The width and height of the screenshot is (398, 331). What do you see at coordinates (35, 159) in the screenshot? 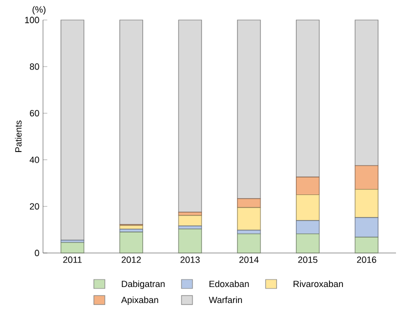
I see `y-tick-label: 40` at bounding box center [35, 159].